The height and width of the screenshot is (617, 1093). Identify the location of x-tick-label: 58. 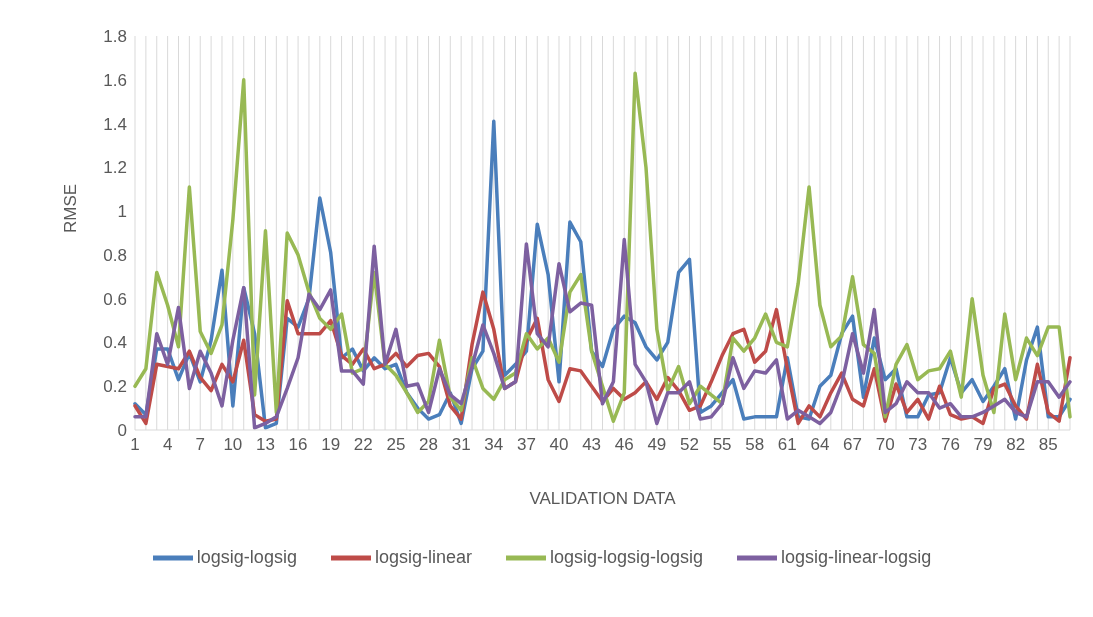
(755, 445).